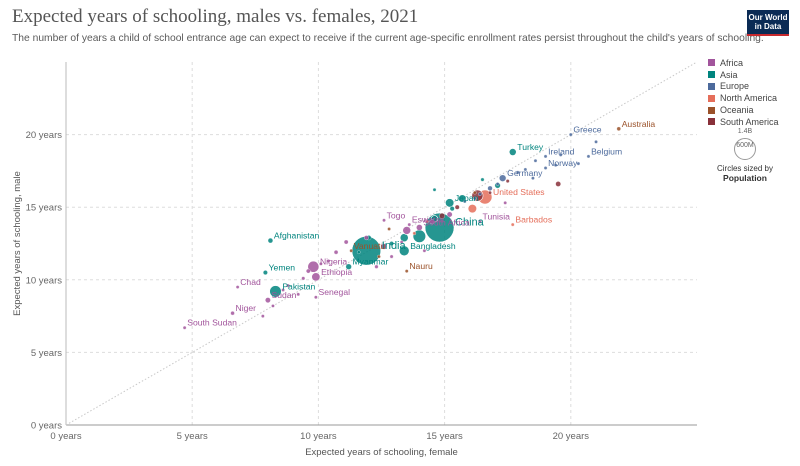 Image resolution: width=800 pixels, height=466 pixels. What do you see at coordinates (246, 308) in the screenshot?
I see `data-label: Niger` at bounding box center [246, 308].